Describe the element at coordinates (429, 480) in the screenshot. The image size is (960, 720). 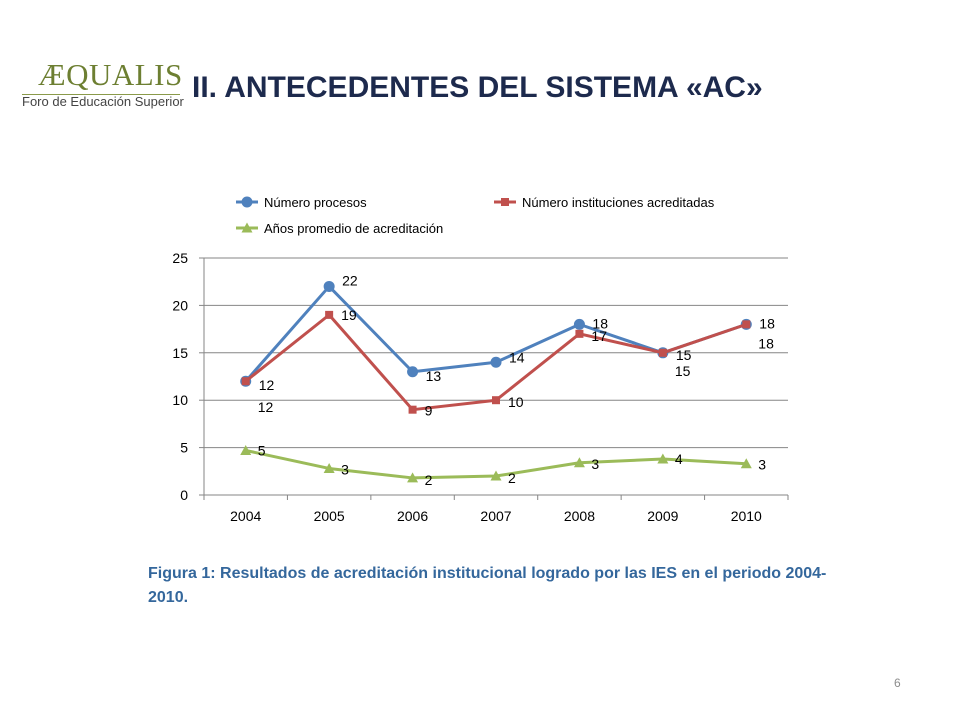
I see `data-label-2006: 2` at that location.